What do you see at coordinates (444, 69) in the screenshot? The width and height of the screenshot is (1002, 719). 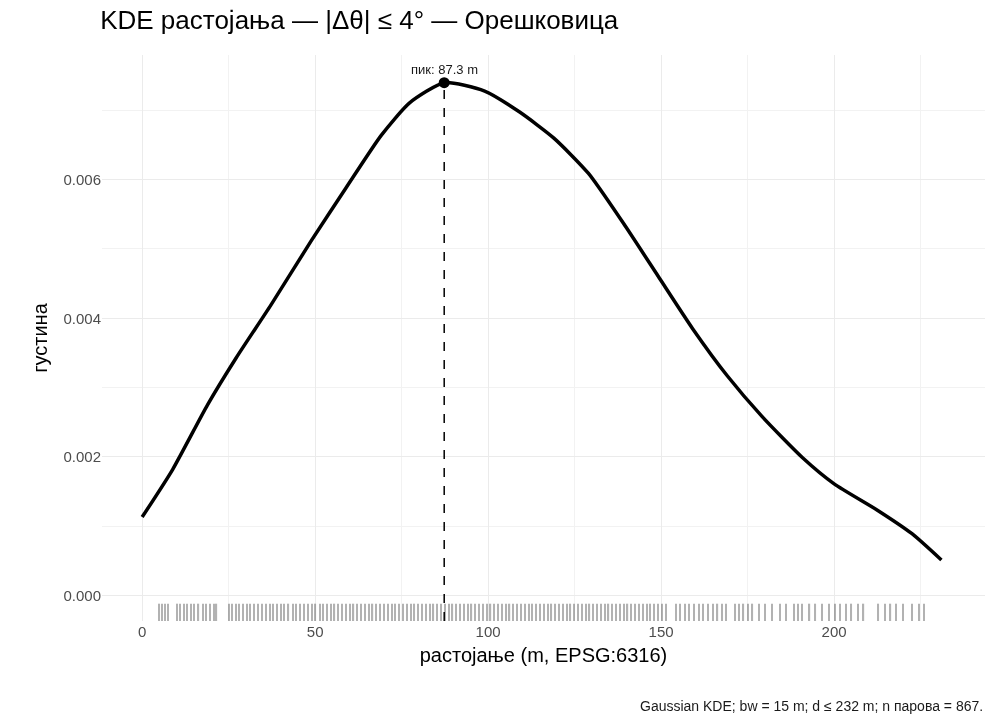 I see `annotation: пик: 87.3 m` at bounding box center [444, 69].